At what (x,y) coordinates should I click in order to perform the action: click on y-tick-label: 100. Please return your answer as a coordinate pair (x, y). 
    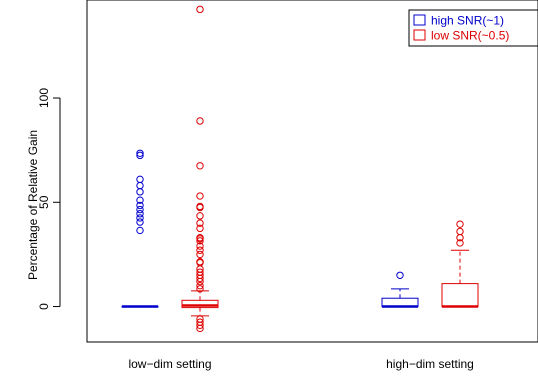
    Looking at the image, I should click on (44, 98).